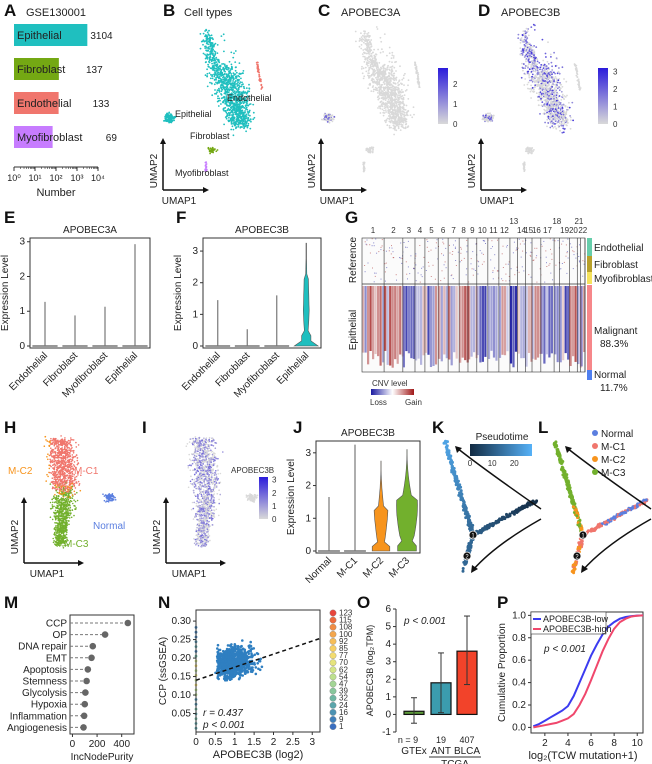  I want to click on bar-label-myofibroblast: Myofibroblast, so click(49, 138).